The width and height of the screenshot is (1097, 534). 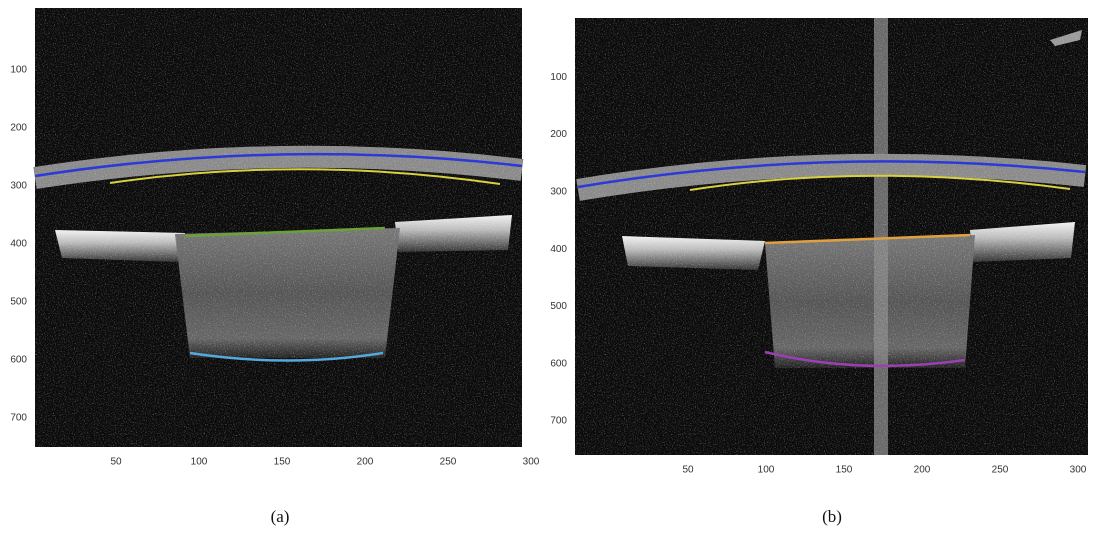 I want to click on panel-caption: (a), so click(x=280, y=516).